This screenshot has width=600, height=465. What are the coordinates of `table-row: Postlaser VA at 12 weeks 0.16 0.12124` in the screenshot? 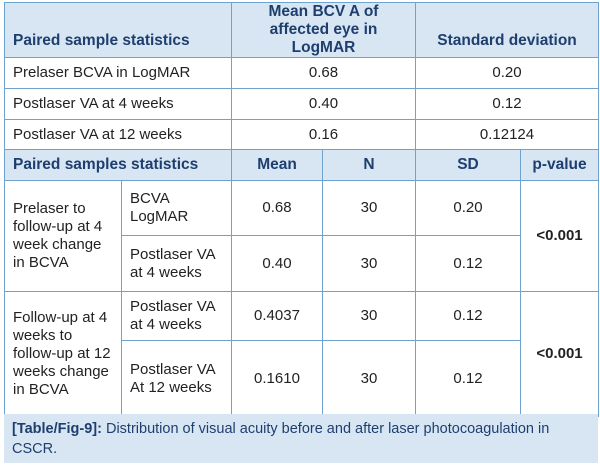 It's located at (301, 134).